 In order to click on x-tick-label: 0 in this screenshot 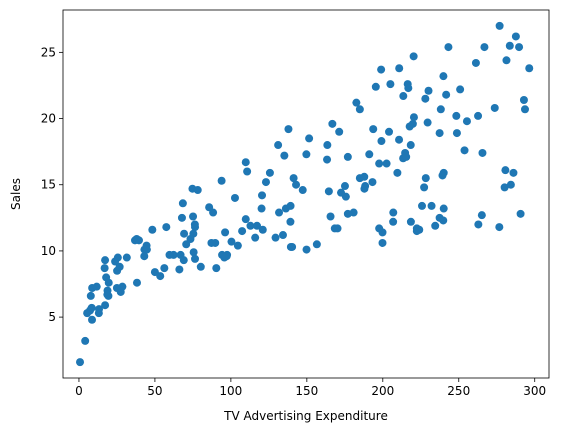, I will do `click(79, 391)`.